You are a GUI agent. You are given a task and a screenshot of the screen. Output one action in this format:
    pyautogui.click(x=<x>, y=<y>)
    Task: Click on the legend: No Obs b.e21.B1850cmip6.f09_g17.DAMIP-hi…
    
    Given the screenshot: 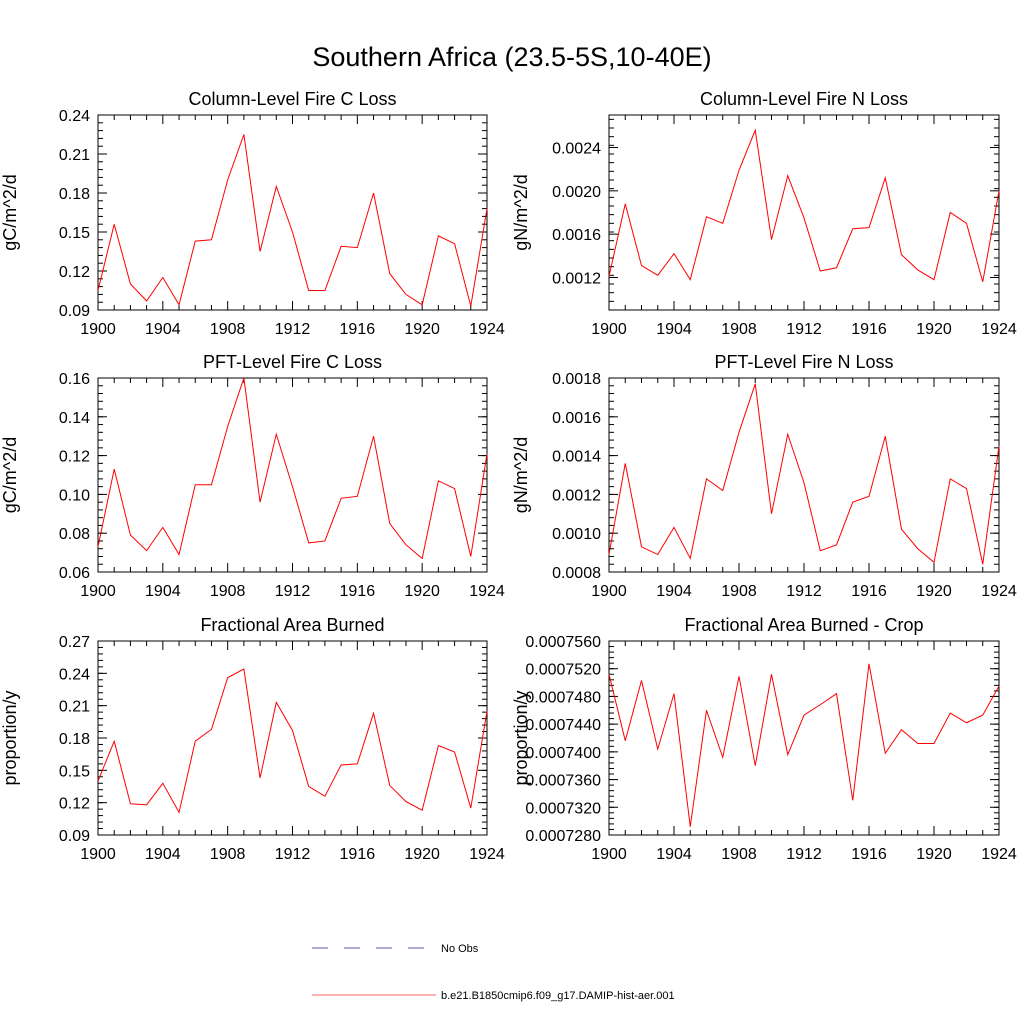 What is the action you would take?
    pyautogui.click(x=493, y=972)
    